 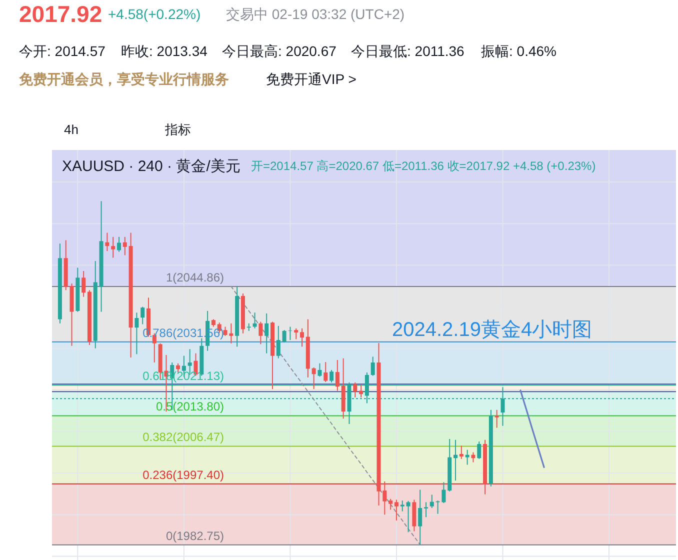 I want to click on annotation: 2024.2.19黄金4小时图, so click(x=492, y=330).